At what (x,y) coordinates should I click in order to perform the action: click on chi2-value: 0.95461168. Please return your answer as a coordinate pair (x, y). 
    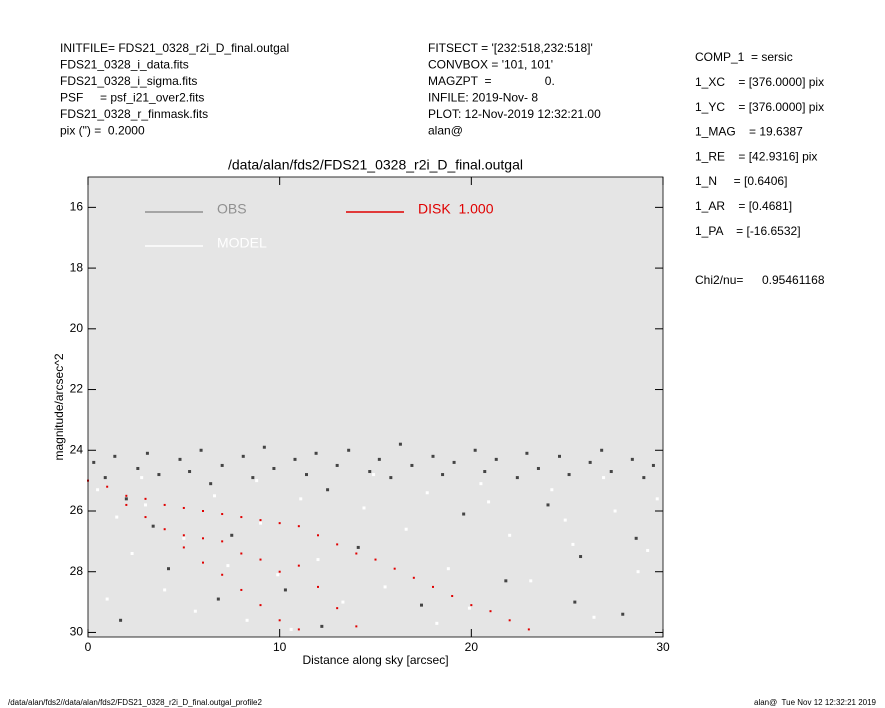
    Looking at the image, I should click on (793, 280).